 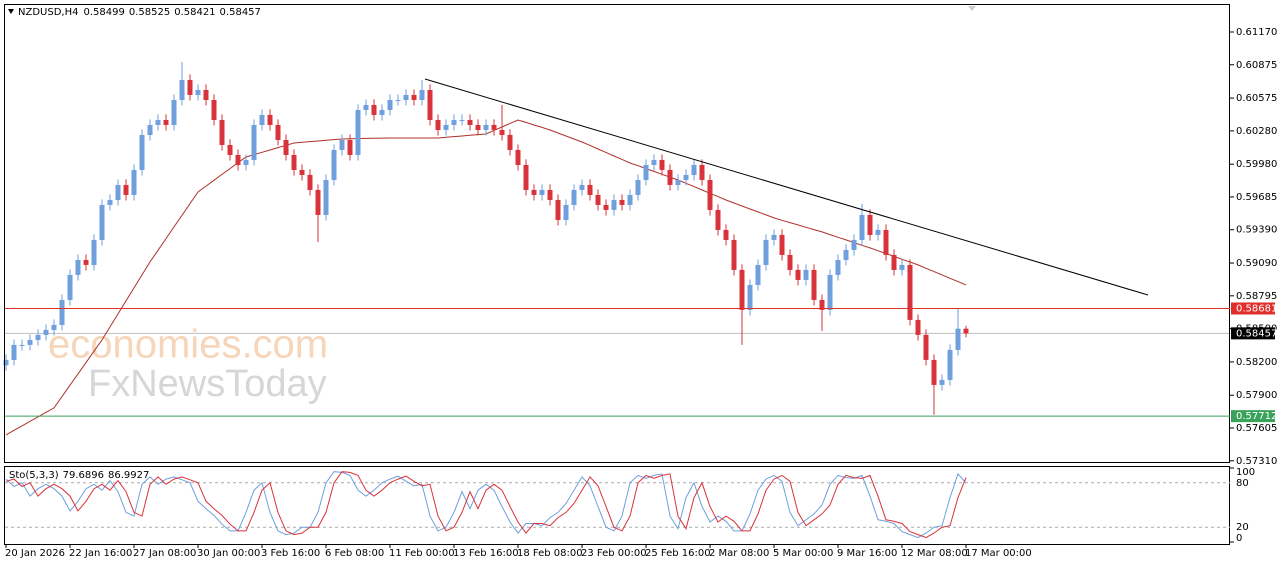 What do you see at coordinates (739, 553) in the screenshot?
I see `x-tick-label: 2 Mar 08:00` at bounding box center [739, 553].